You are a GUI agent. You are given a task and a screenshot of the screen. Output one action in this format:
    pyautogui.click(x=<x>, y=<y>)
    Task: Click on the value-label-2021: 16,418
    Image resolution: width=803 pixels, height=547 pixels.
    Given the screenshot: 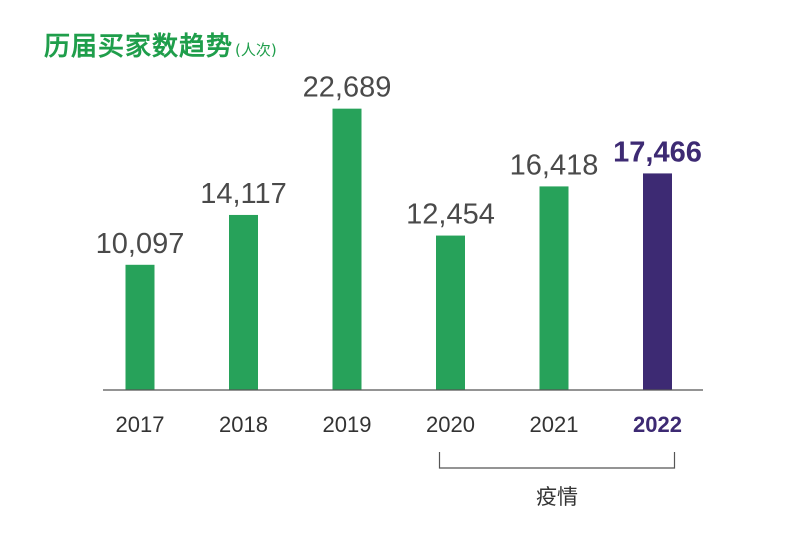 What is the action you would take?
    pyautogui.click(x=554, y=165)
    